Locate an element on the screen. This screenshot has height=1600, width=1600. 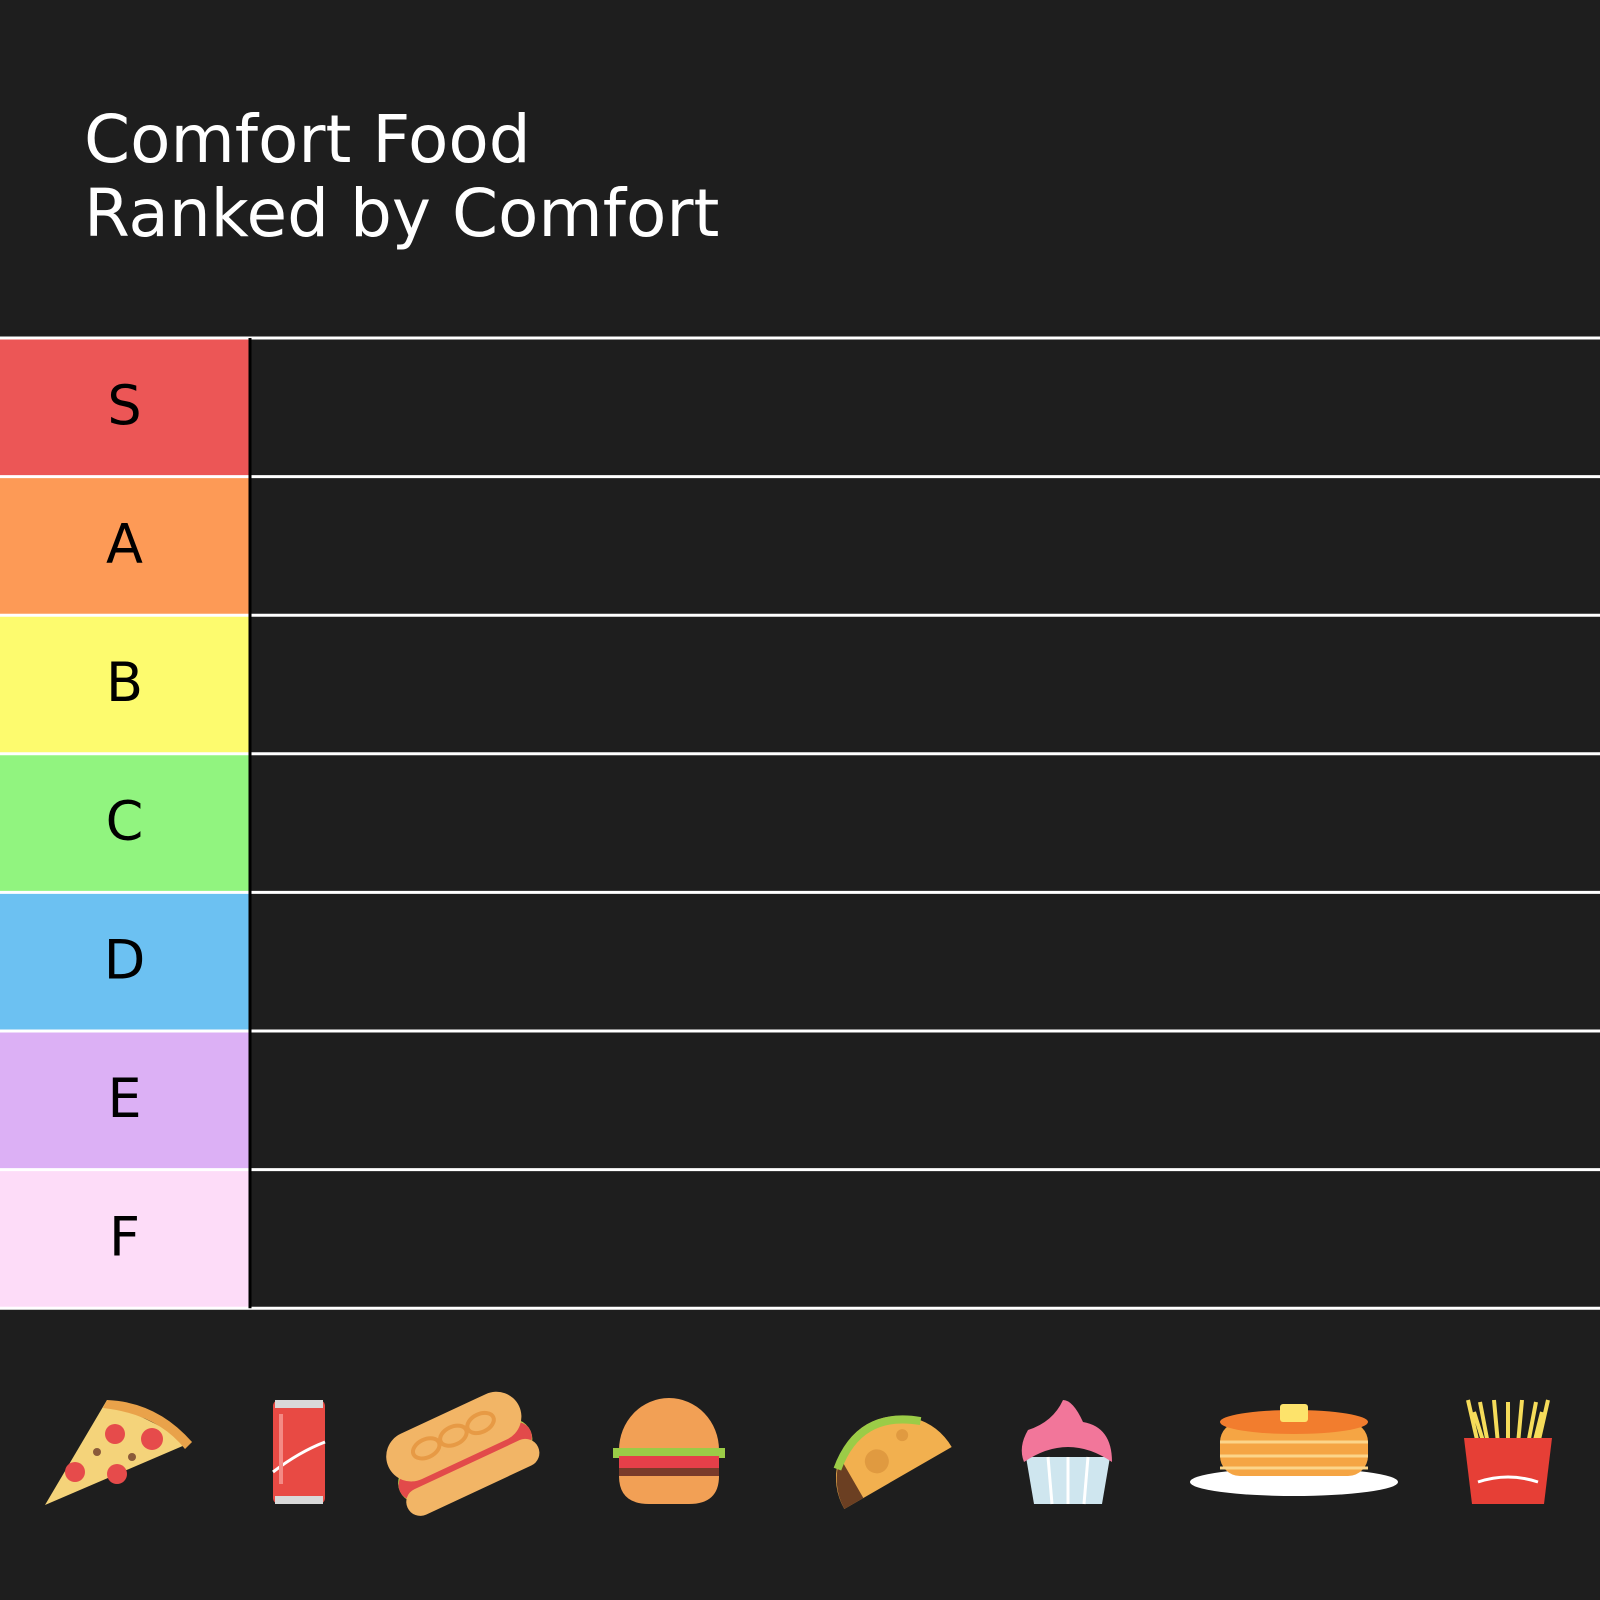
tier-label: D is located at coordinates (125, 959).